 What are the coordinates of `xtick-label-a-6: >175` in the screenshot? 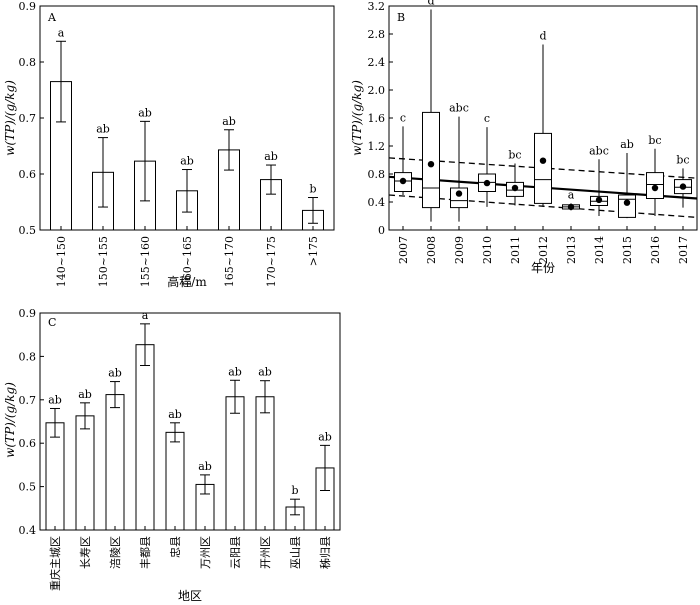 It's located at (313, 251).